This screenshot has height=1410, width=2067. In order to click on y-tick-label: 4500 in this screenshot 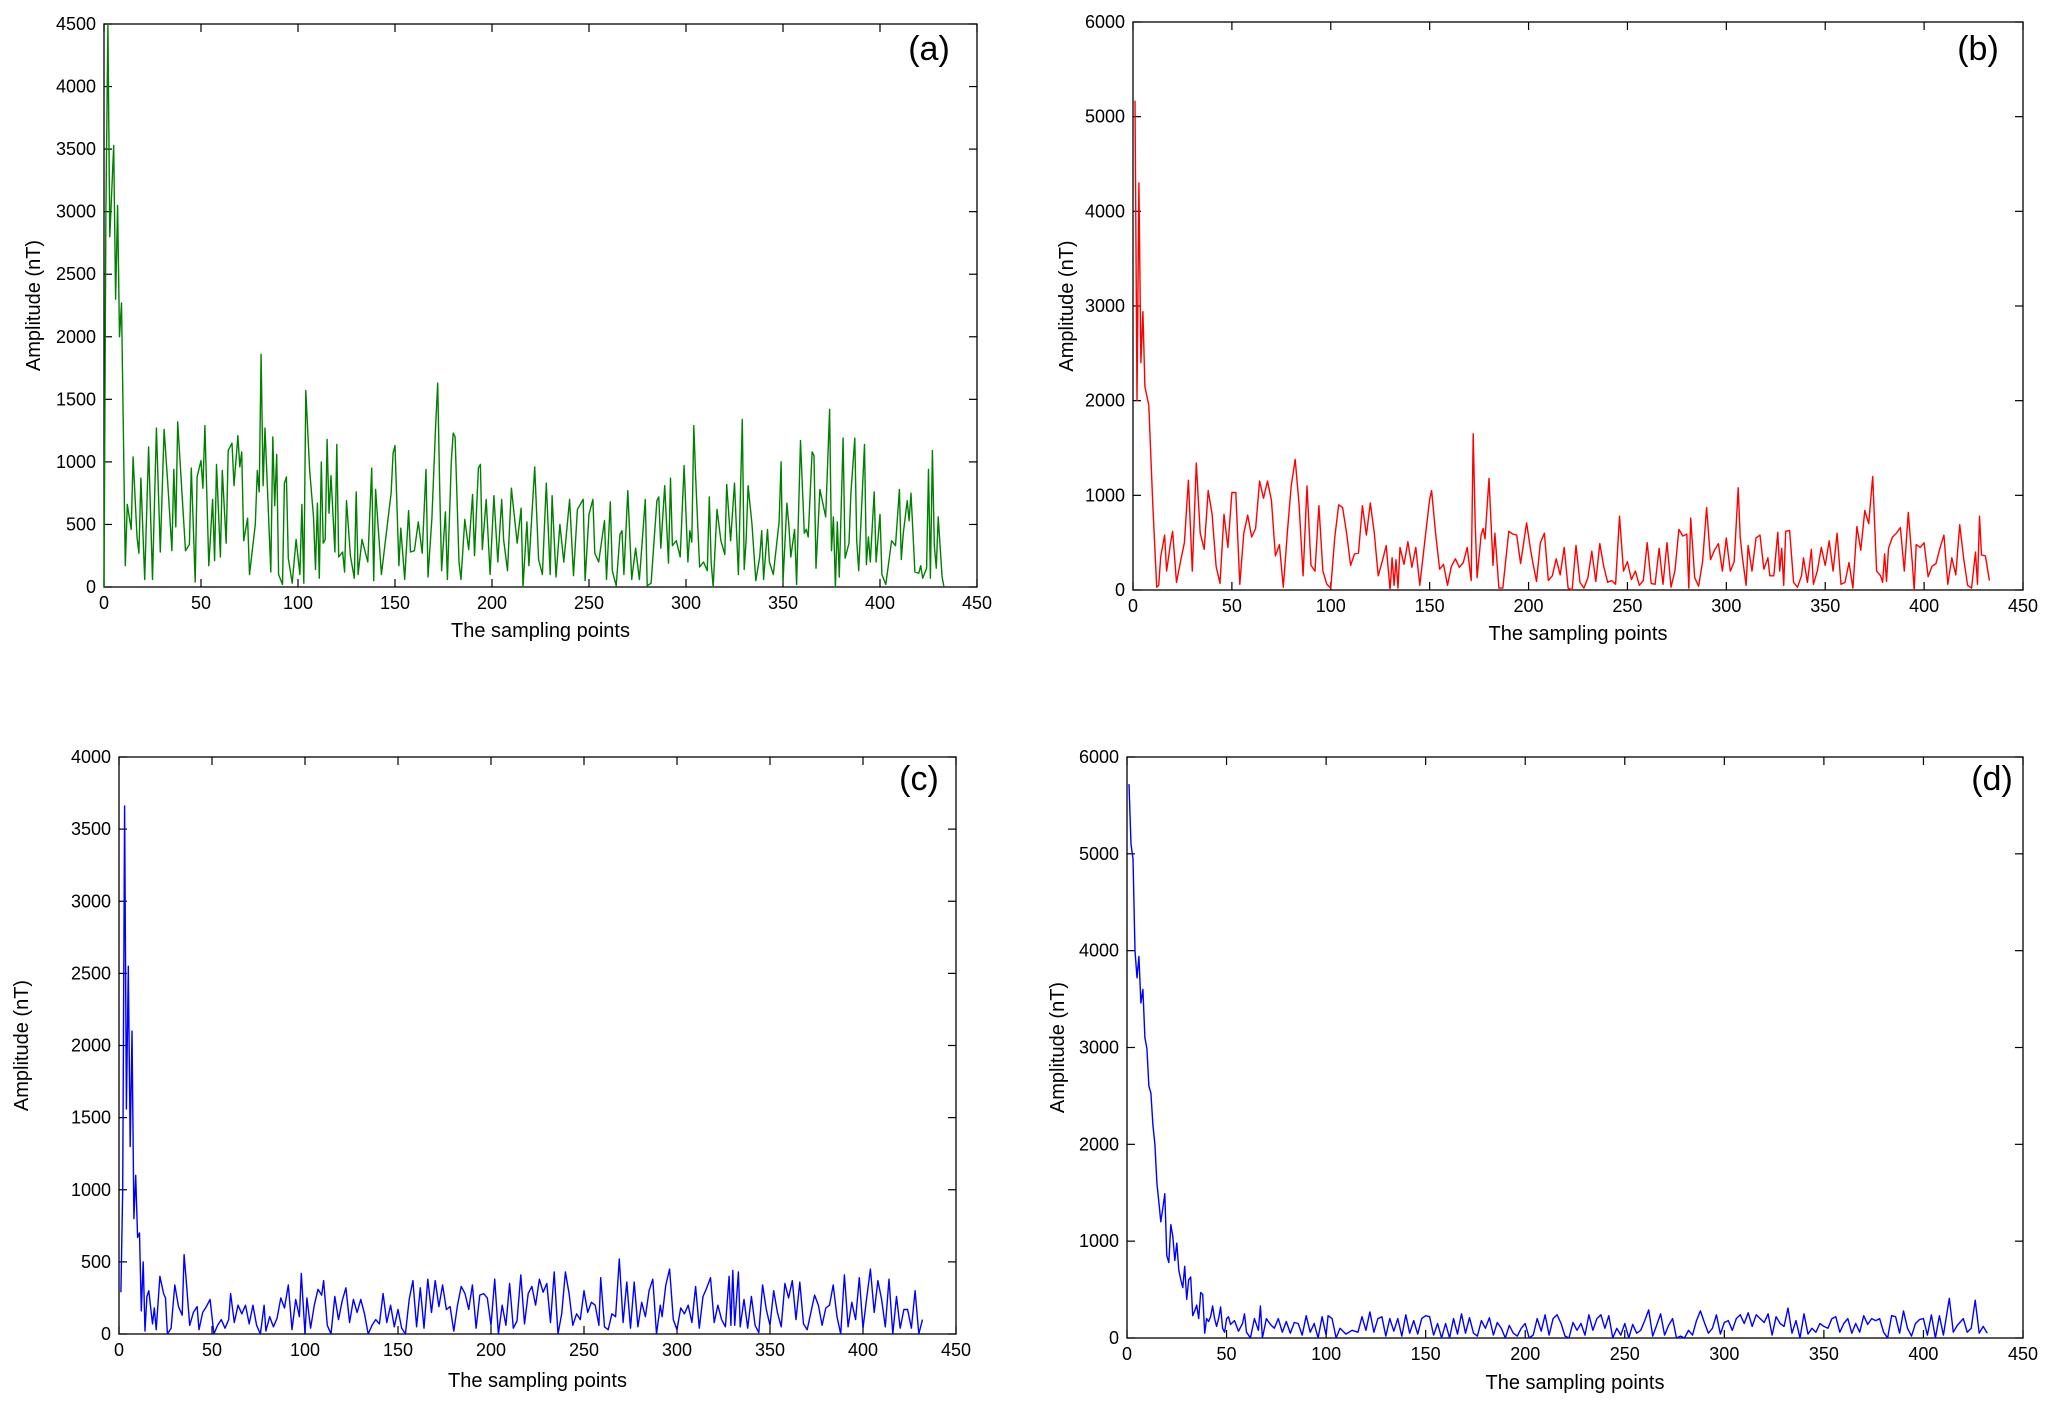, I will do `click(76, 24)`.